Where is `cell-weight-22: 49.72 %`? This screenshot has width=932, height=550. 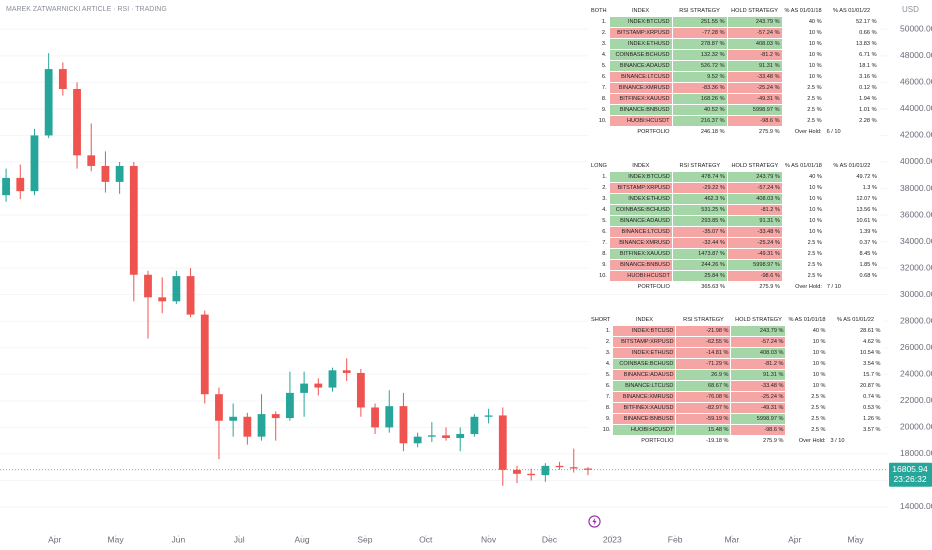 cell-weight-22: 49.72 % is located at coordinates (866, 177).